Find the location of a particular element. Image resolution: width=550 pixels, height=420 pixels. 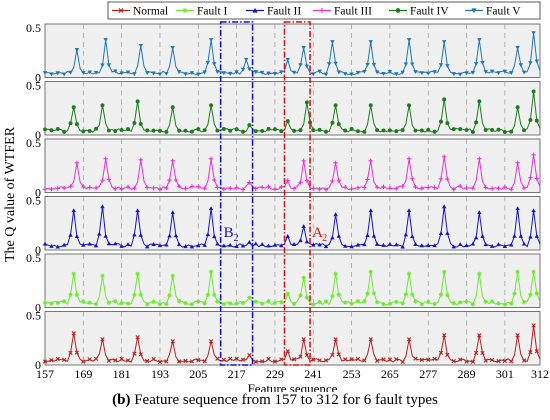

x-tick-label: 181 is located at coordinates (122, 374).